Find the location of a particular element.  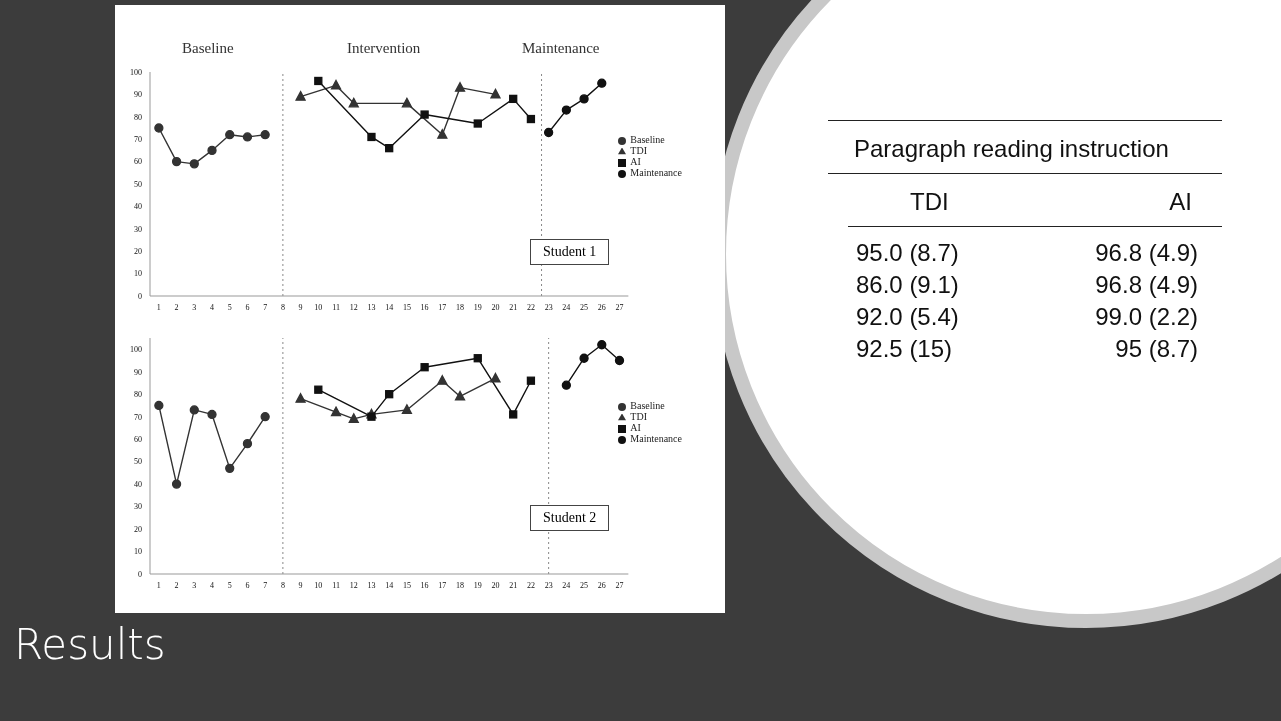

text: Results is located at coordinates (90, 644).